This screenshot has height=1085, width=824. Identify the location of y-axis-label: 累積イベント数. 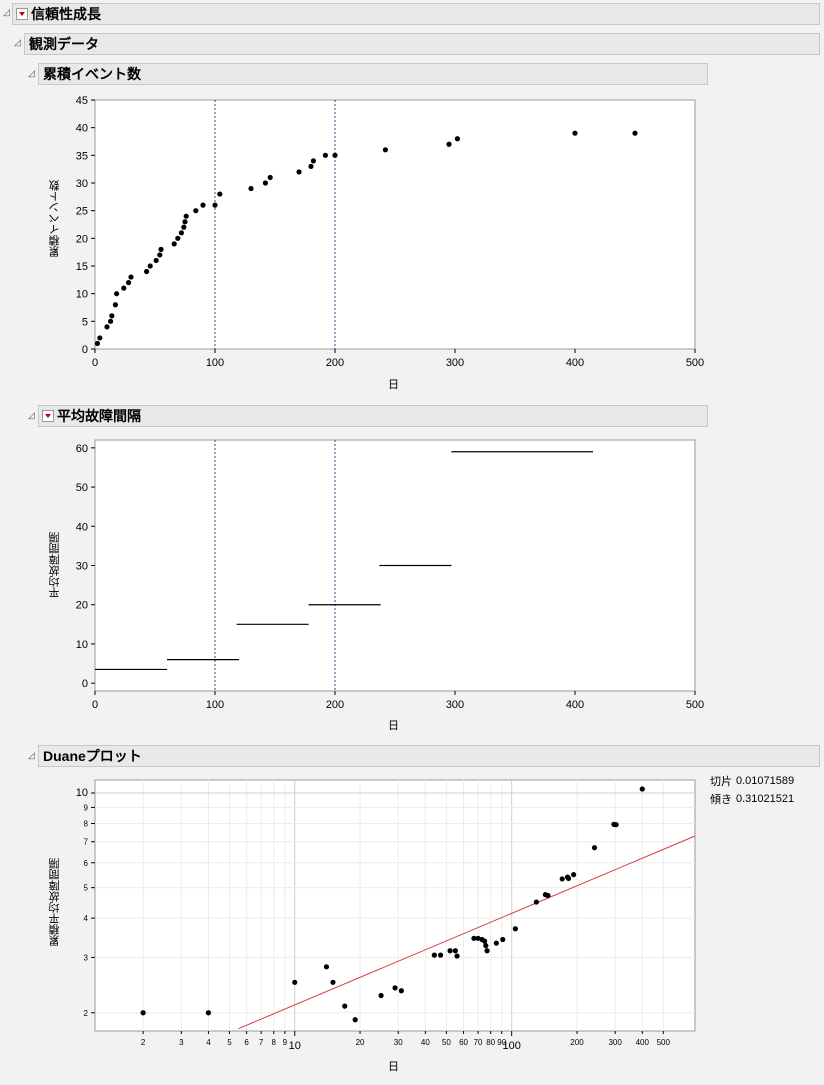
(55, 218).